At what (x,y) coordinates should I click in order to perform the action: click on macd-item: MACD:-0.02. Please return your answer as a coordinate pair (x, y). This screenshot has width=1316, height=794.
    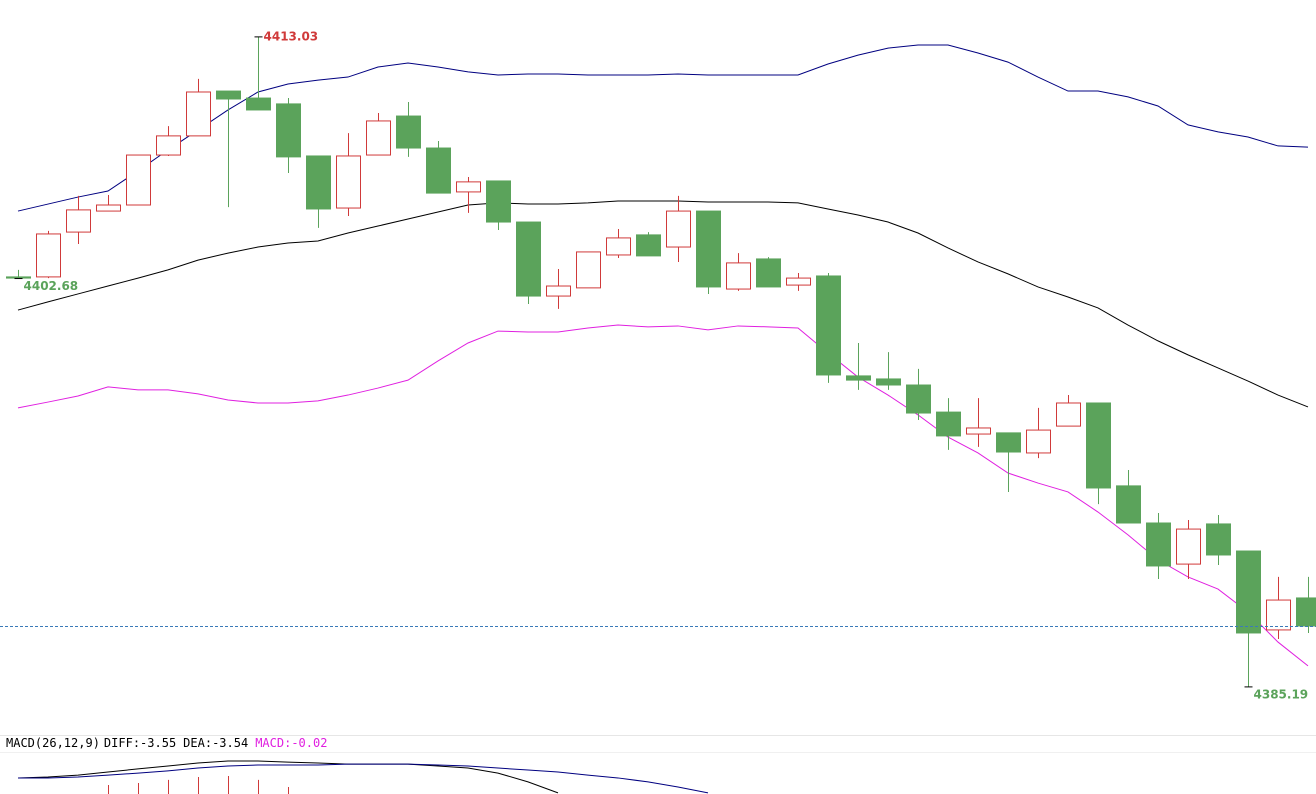
    Looking at the image, I should click on (291, 743).